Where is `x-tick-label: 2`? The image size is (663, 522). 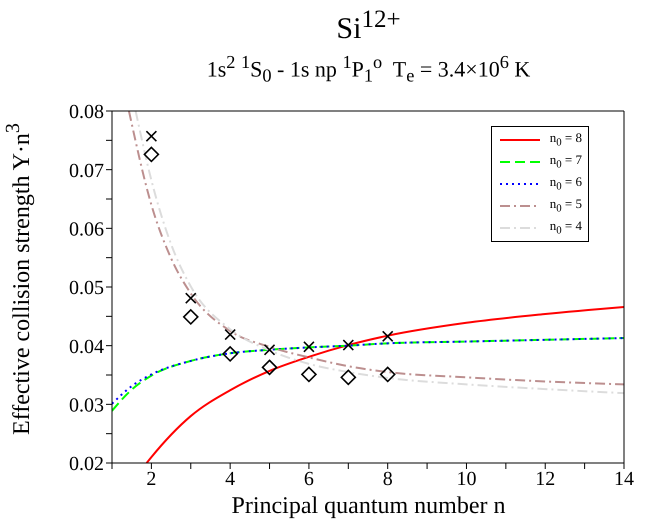
x-tick-label: 2 is located at coordinates (151, 479).